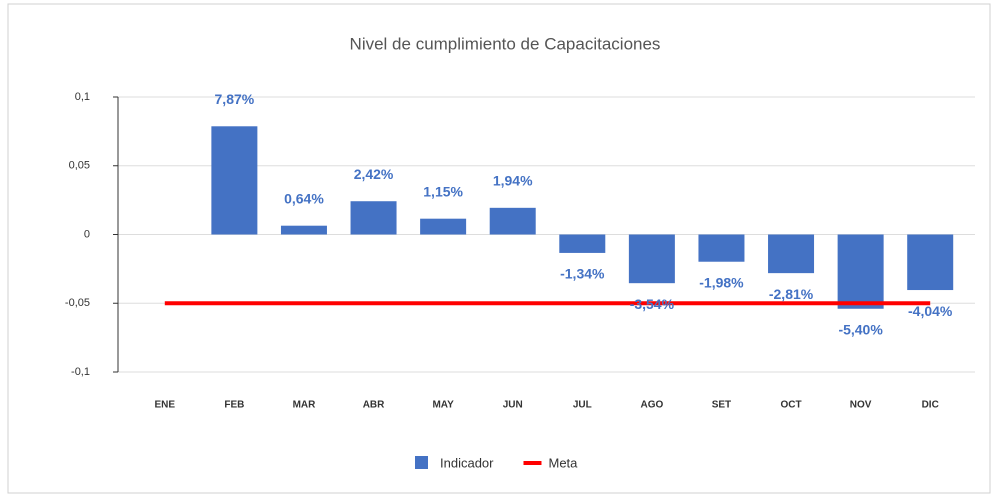  I want to click on y-tick-label: 0,1, so click(82, 97).